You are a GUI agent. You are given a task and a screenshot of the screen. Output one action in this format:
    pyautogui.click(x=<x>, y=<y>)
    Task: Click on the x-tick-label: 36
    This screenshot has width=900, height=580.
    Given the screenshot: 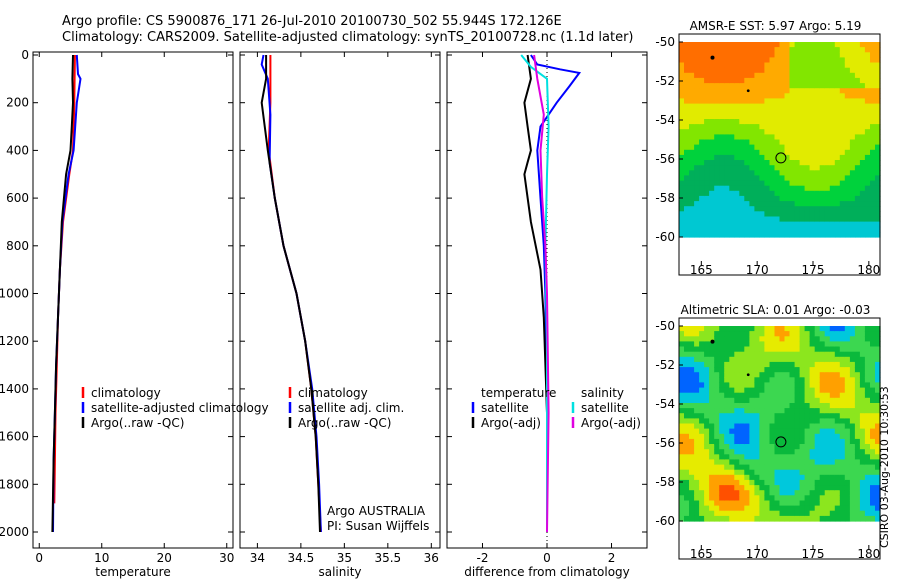 What is the action you would take?
    pyautogui.click(x=431, y=558)
    